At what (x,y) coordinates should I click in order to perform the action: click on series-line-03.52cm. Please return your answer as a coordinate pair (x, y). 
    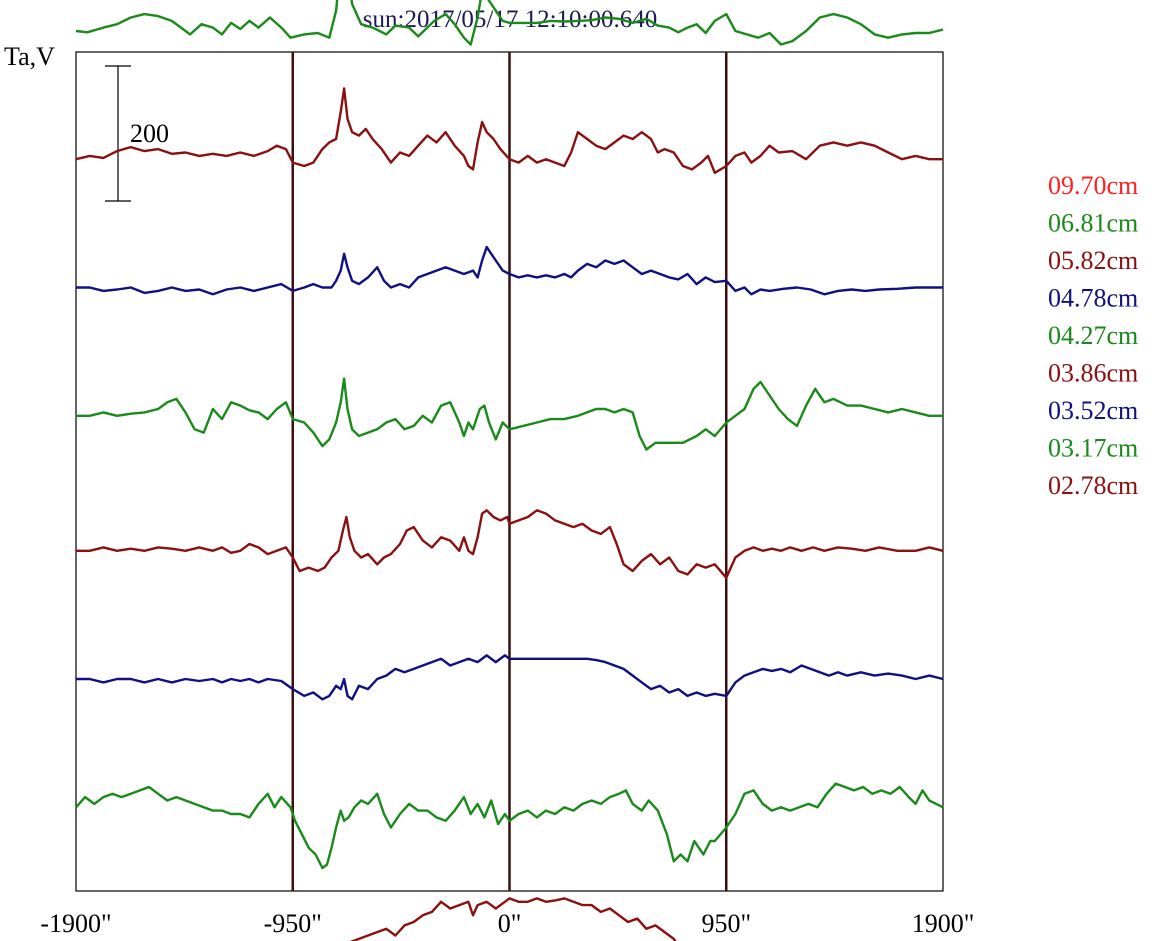
    Looking at the image, I should click on (510, 677).